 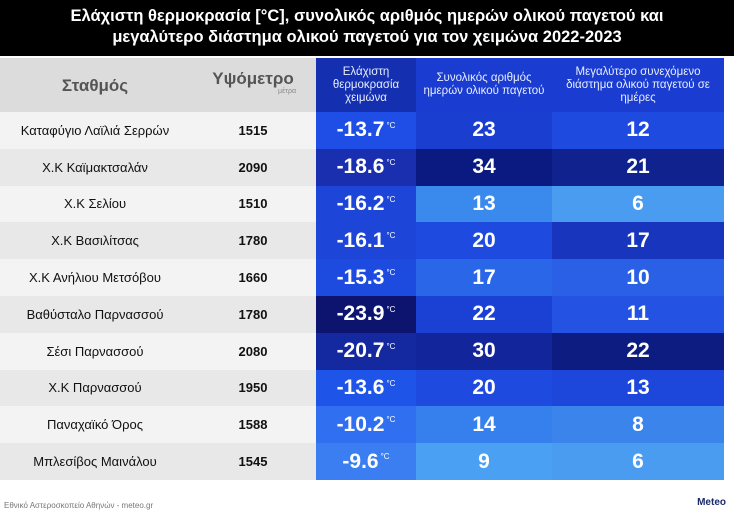 What do you see at coordinates (484, 167) in the screenshot?
I see `frost-days: 34` at bounding box center [484, 167].